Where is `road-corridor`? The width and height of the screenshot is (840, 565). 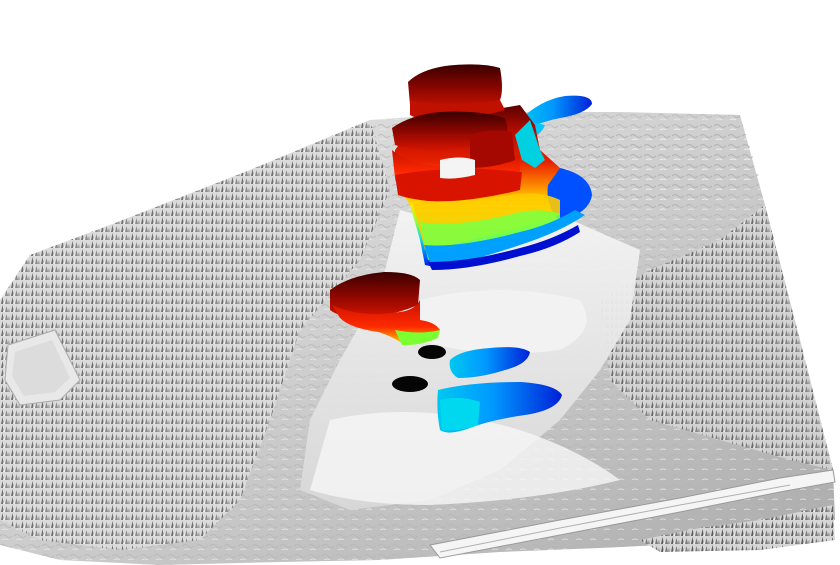
road-corridor is located at coordinates (632, 514).